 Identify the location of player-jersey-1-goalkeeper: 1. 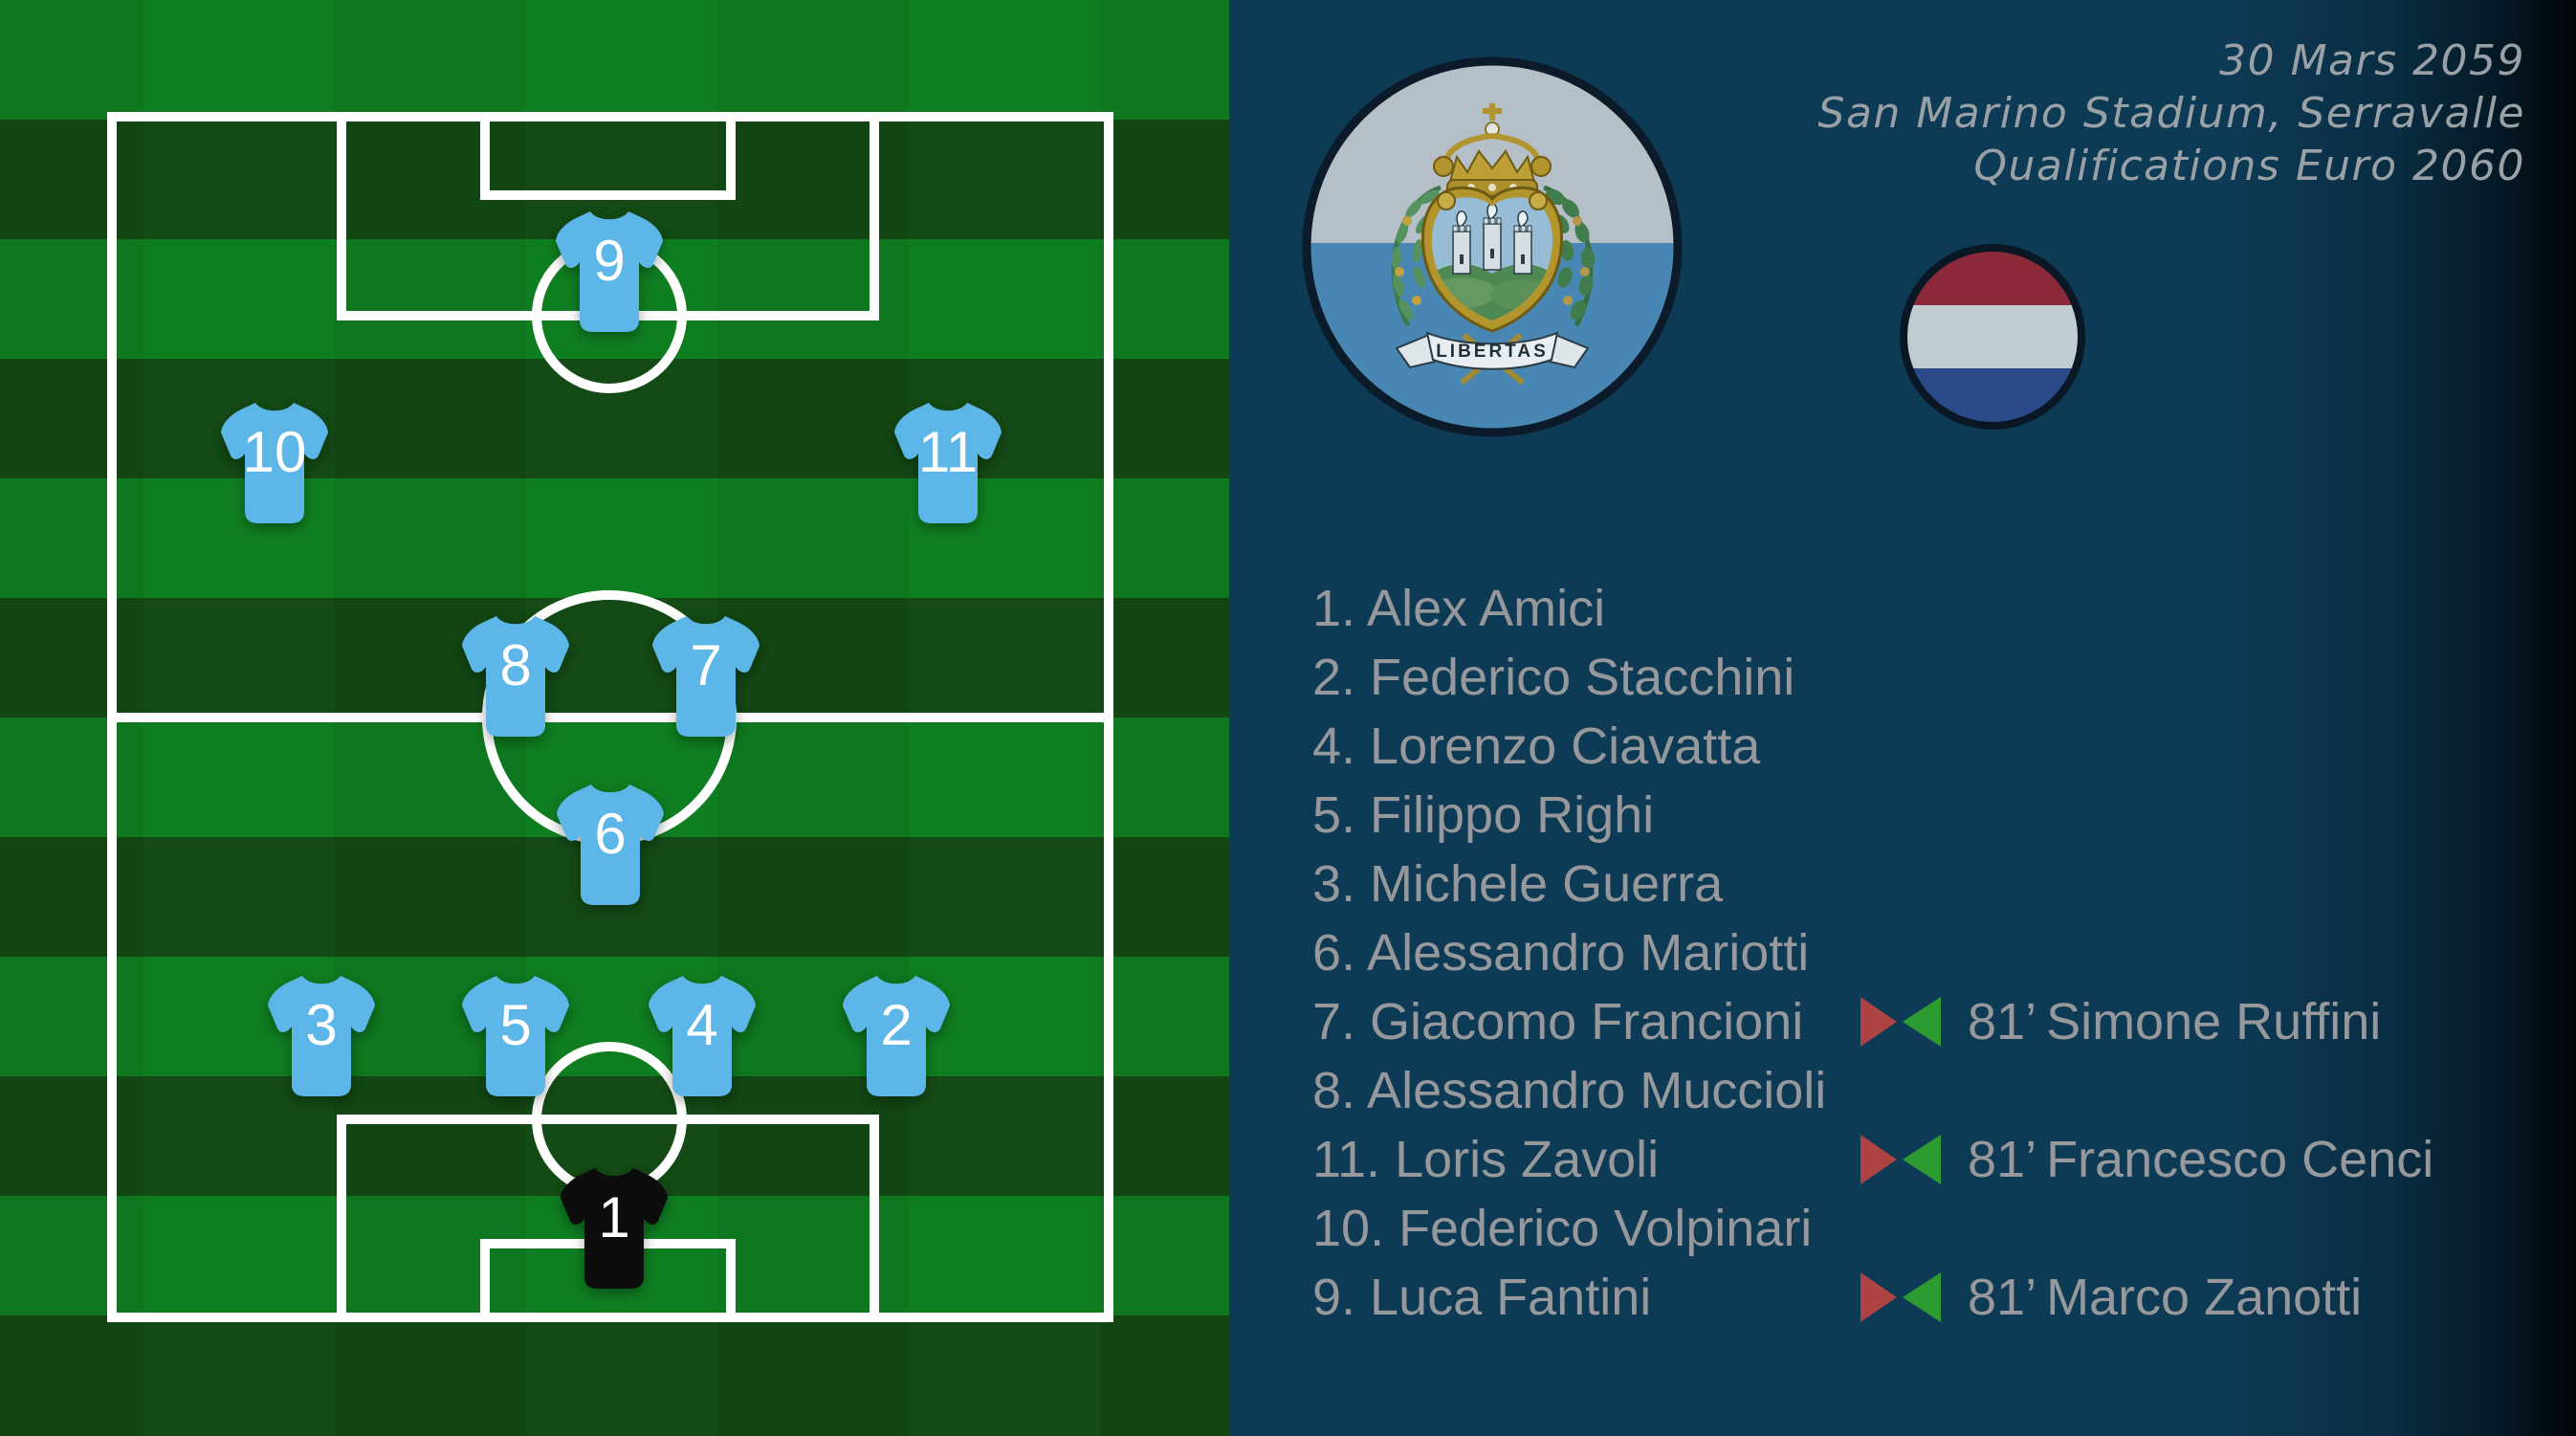
(614, 1229).